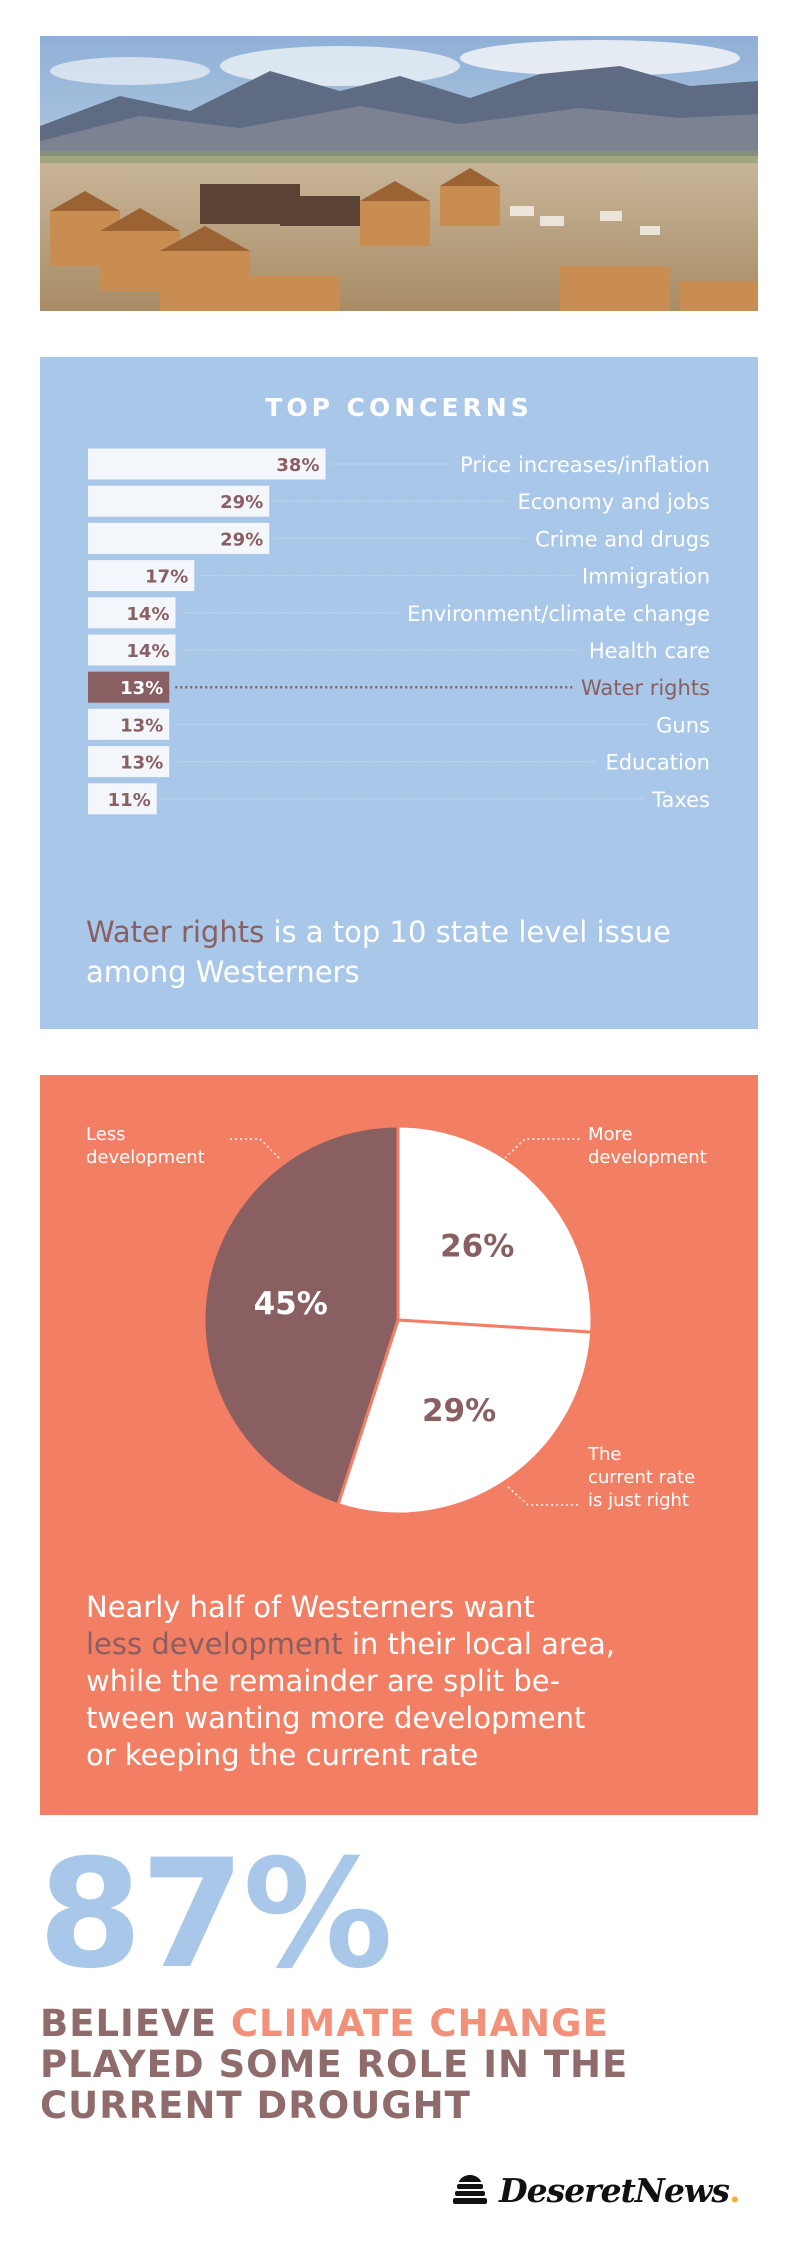  I want to click on bar-category-label: Economy and jobs, so click(613, 502).